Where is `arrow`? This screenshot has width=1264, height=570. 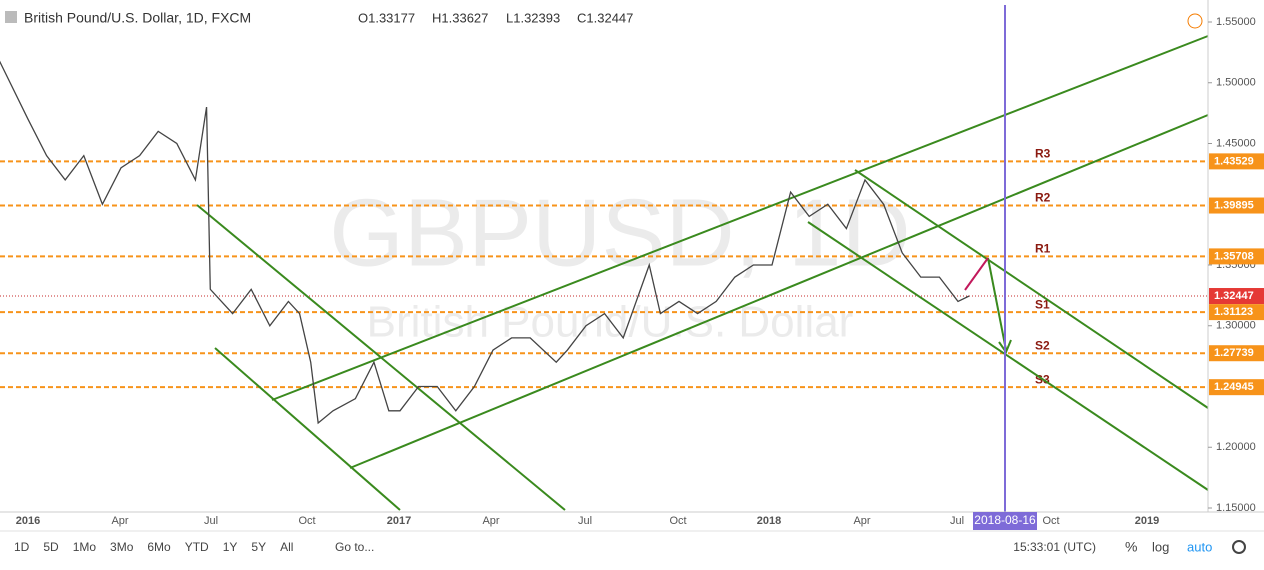
arrow is located at coordinates (997, 304).